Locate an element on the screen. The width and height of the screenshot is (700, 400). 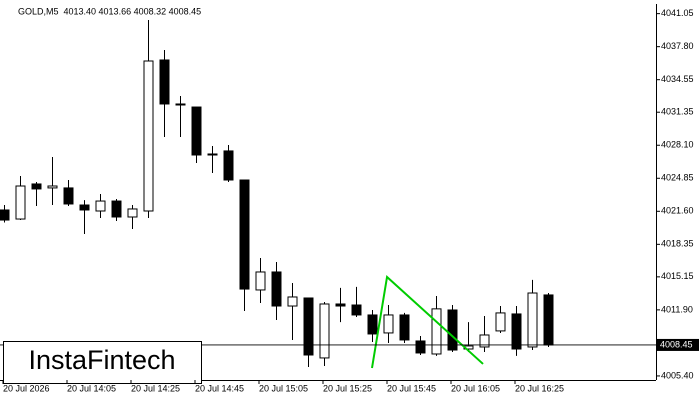
y-tick-label: 4037.80 is located at coordinates (677, 46).